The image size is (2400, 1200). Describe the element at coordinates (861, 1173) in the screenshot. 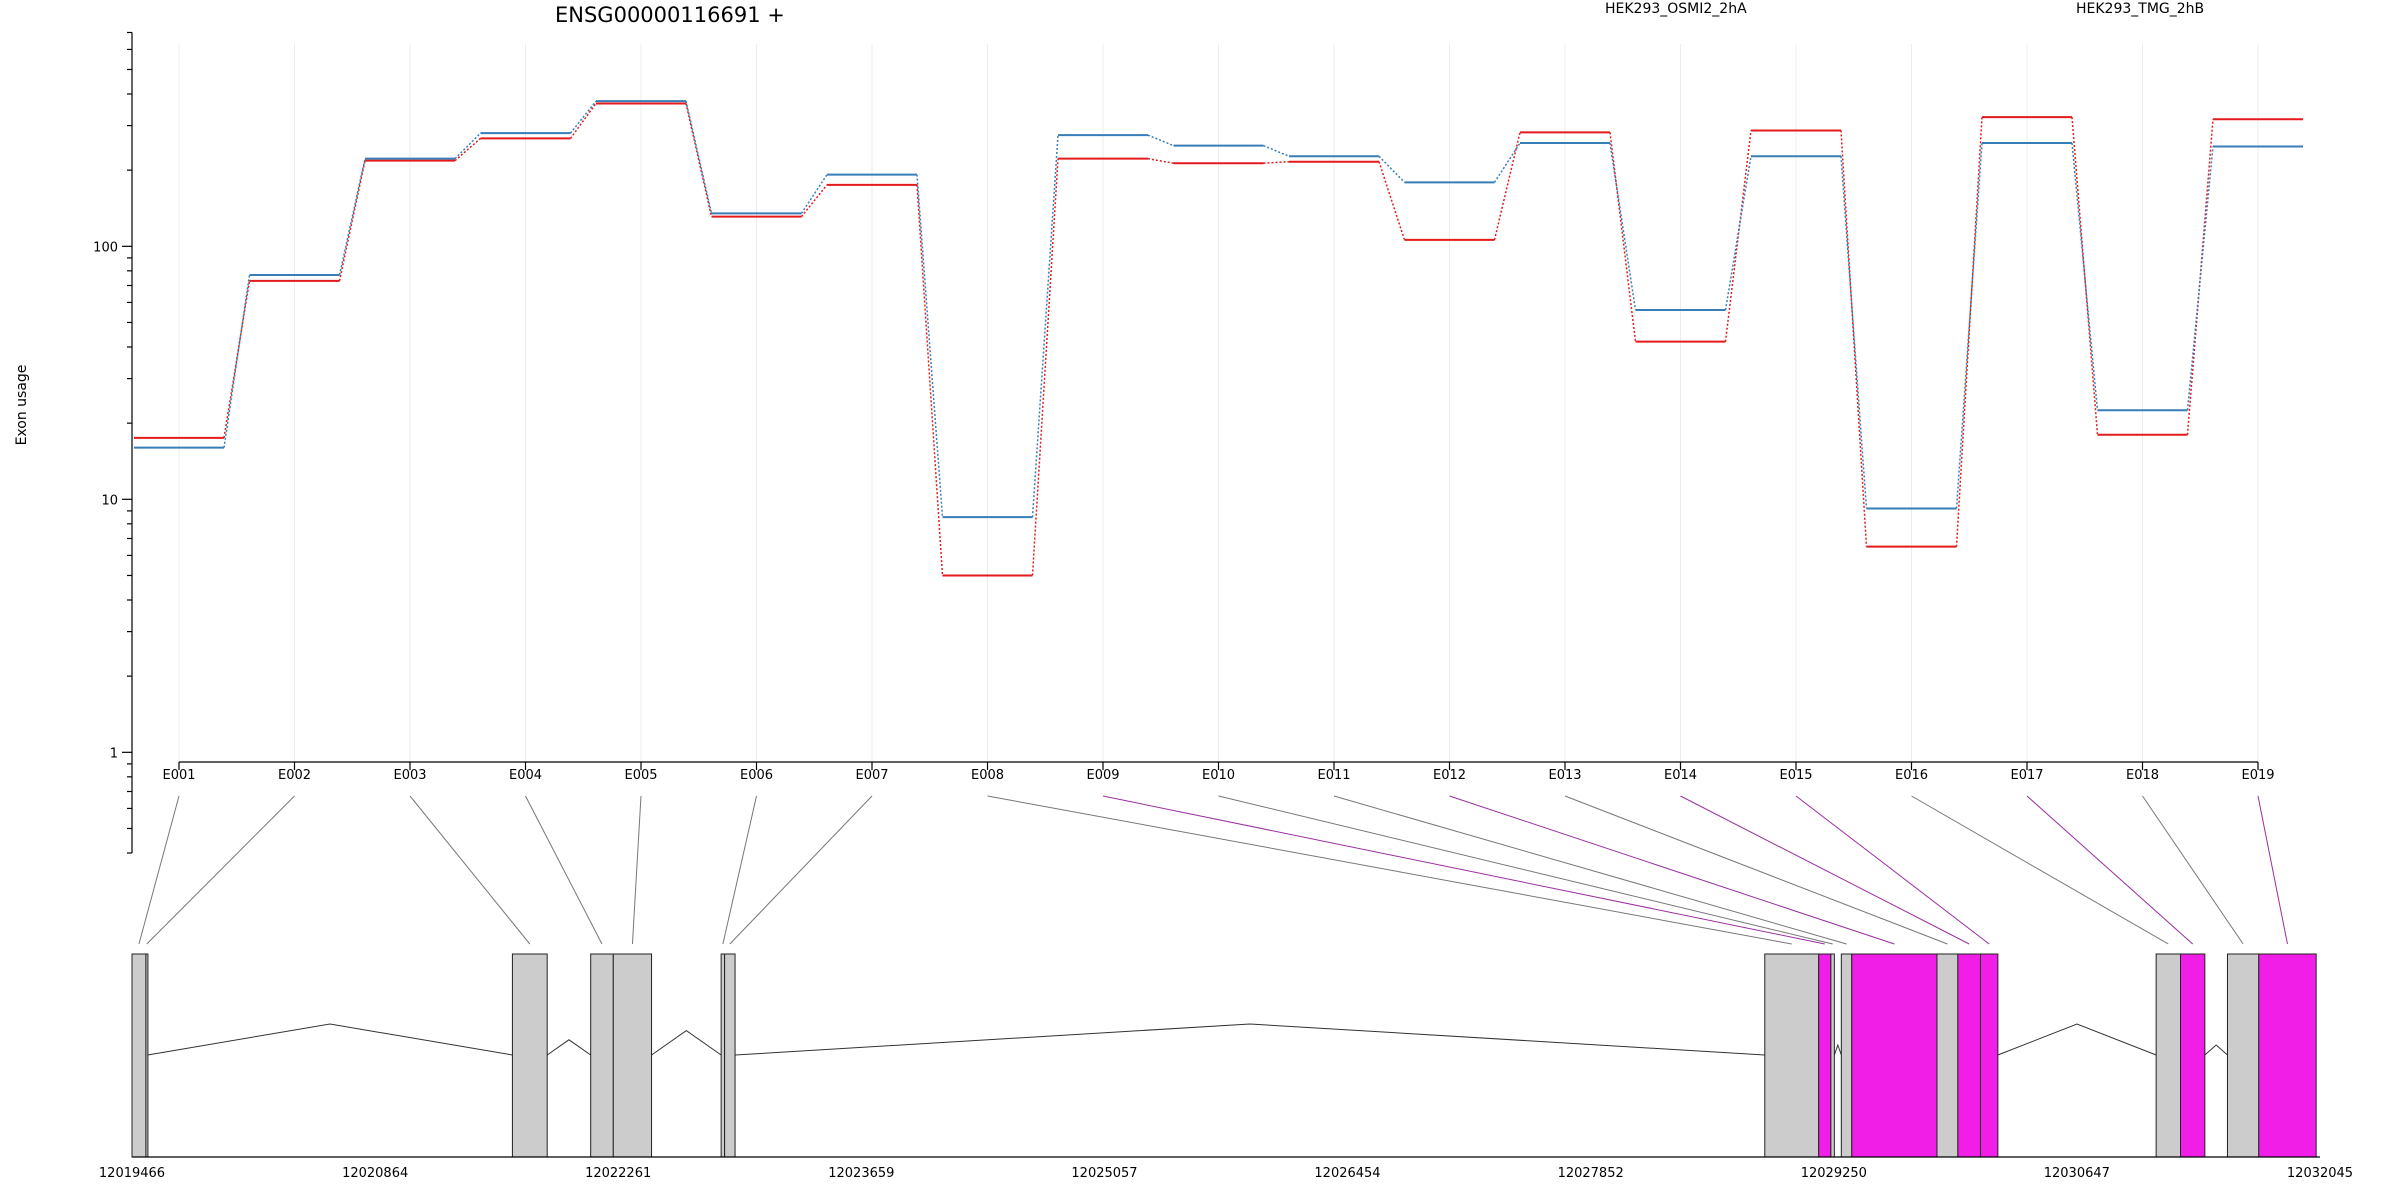

I see `coordinate-tick-label: 12023659` at that location.